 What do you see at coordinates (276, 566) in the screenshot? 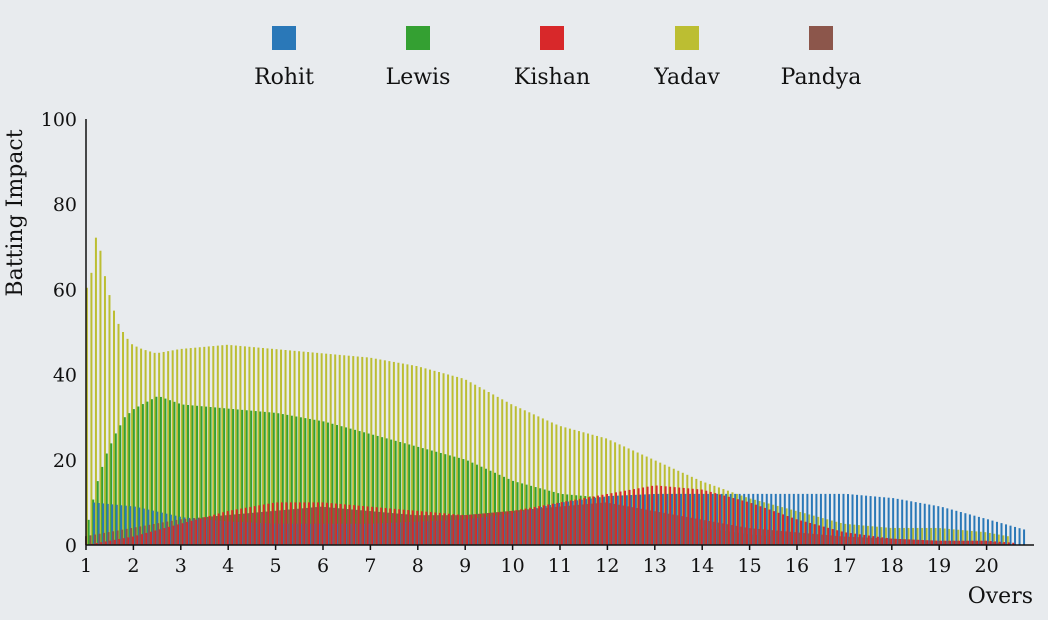
I see `x-tick-label: 5` at bounding box center [276, 566].